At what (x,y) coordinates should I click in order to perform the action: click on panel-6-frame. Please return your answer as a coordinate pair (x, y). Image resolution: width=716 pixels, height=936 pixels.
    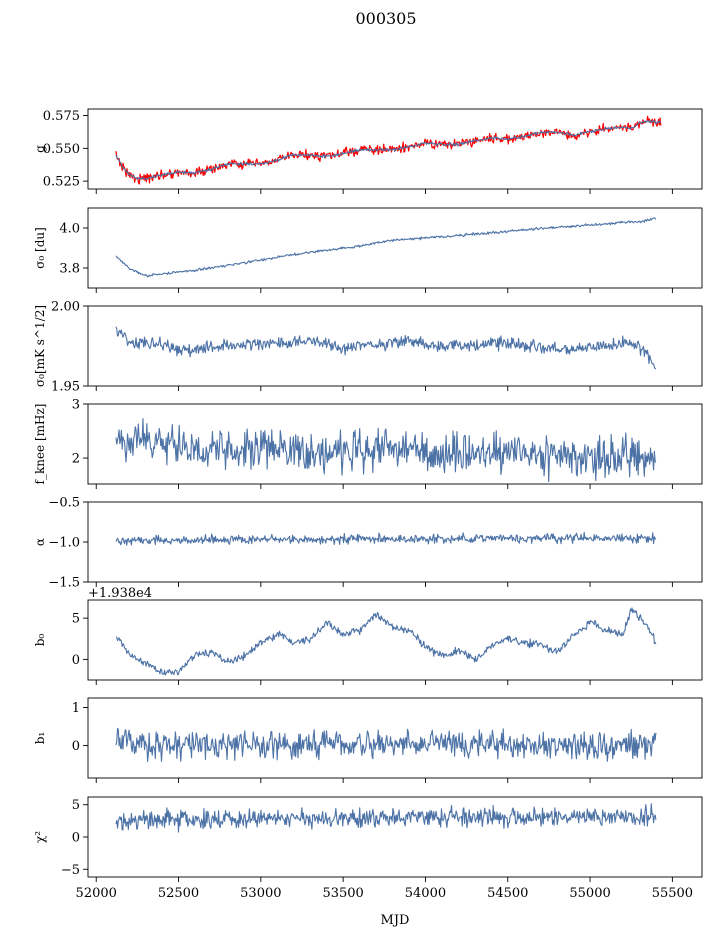
    Looking at the image, I should click on (395, 640).